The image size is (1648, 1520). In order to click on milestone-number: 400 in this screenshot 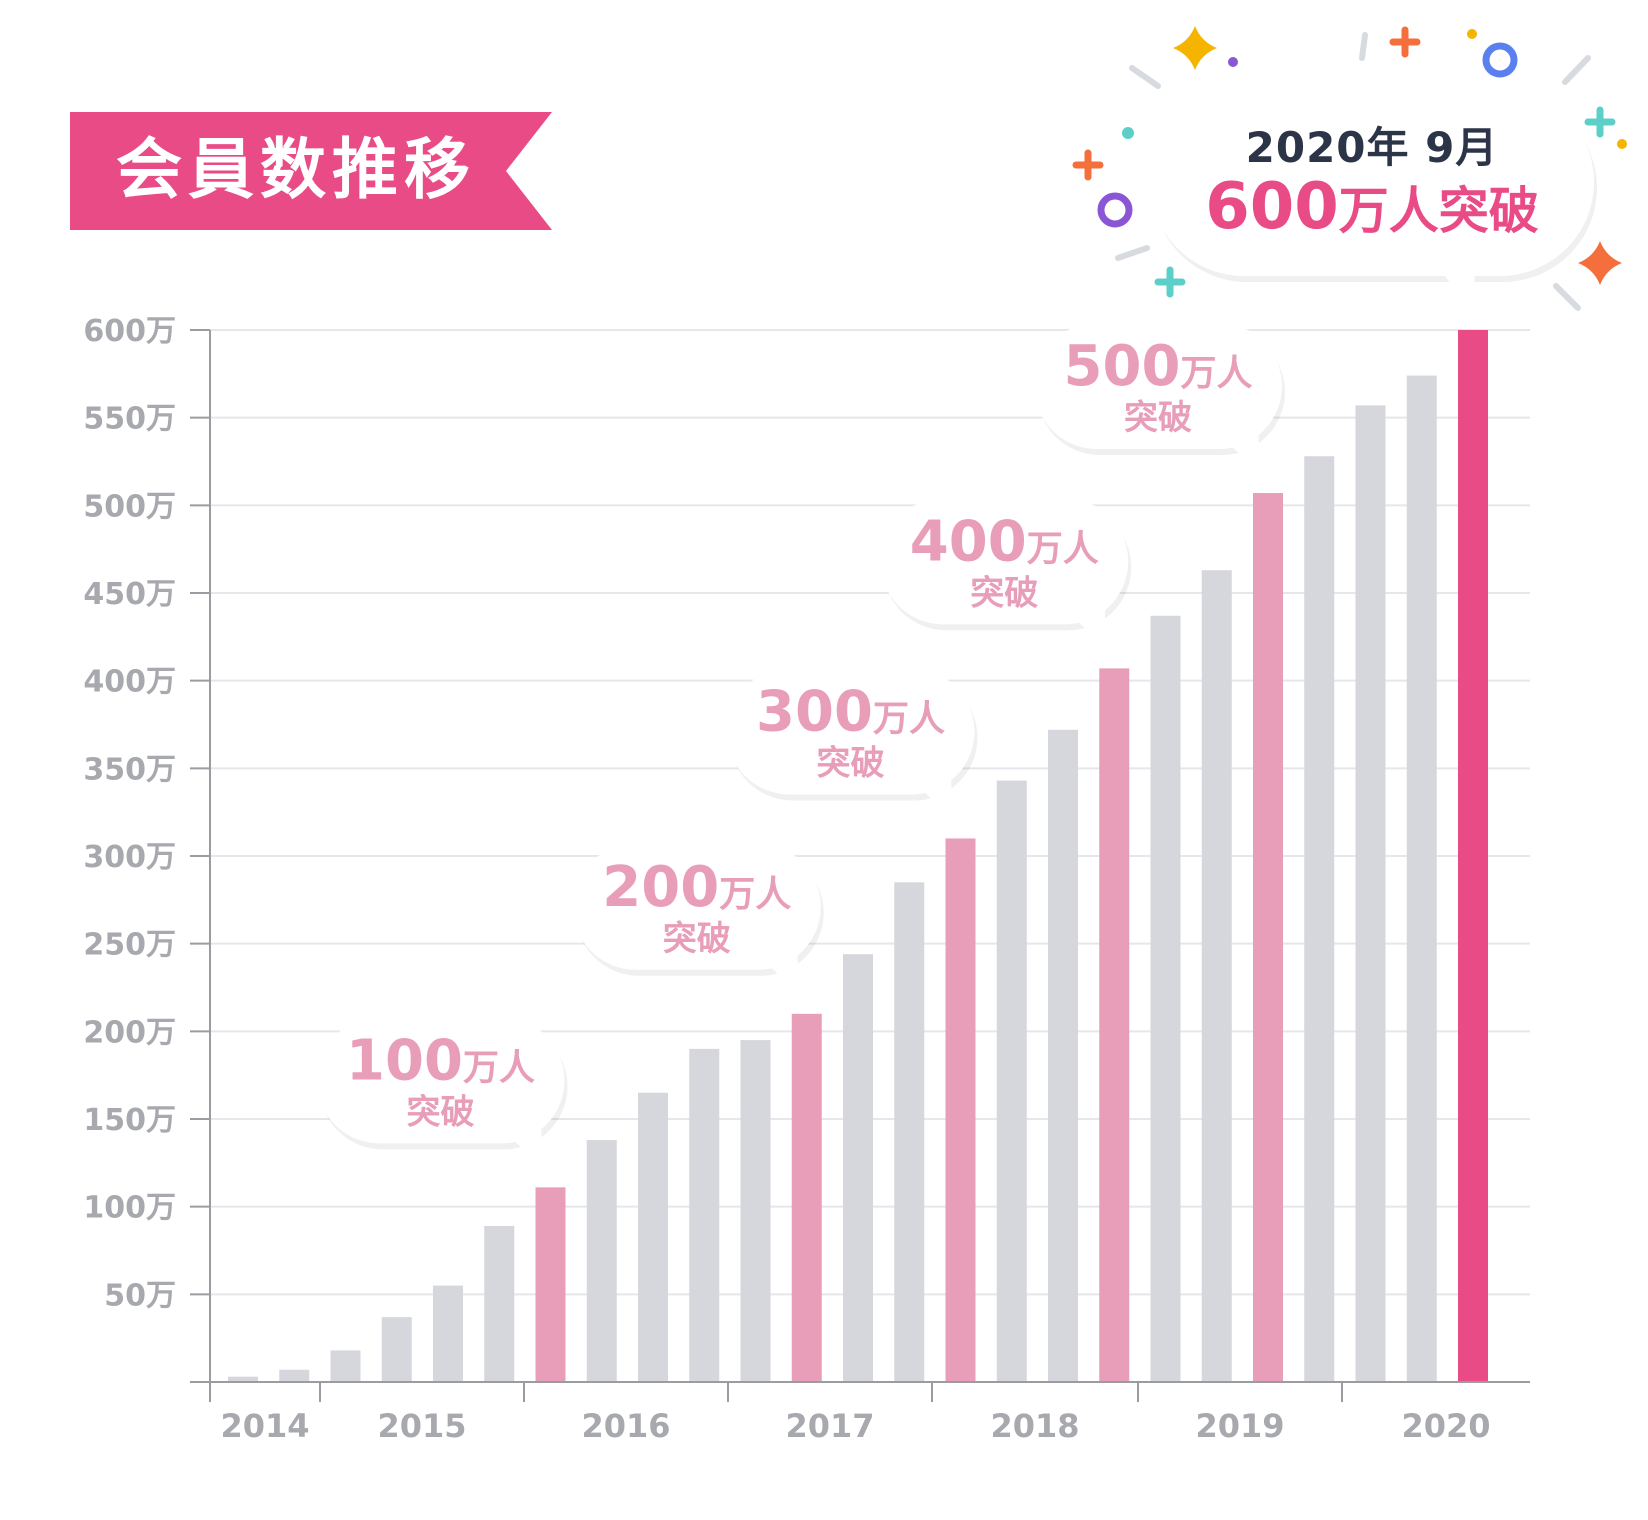, I will do `click(968, 541)`.